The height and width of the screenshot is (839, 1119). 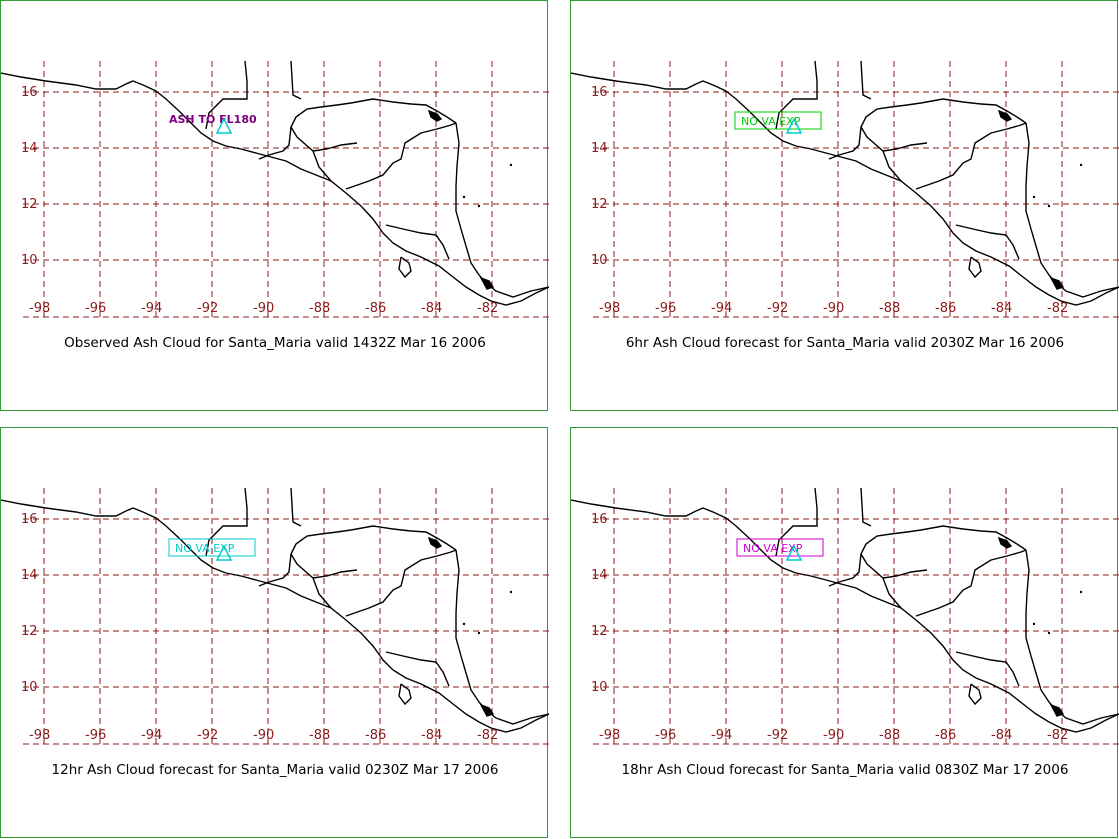 I want to click on ash-label-text: ASH TO FL180, so click(x=213, y=119).